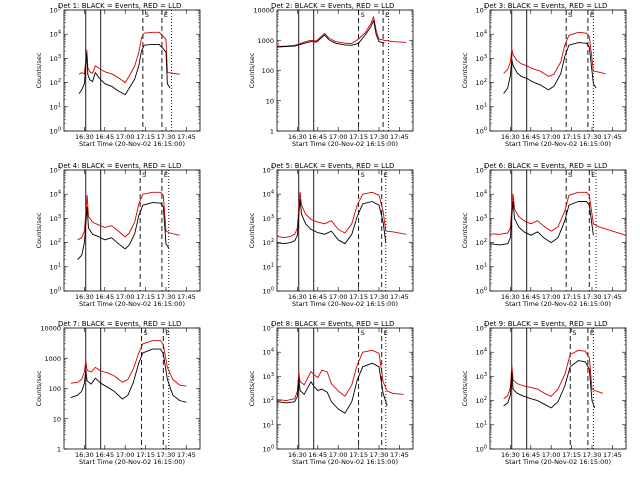 This screenshot has width=640, height=480. Describe the element at coordinates (545, 324) in the screenshot. I see `panel-title: Det 9: BLACK = Events, RED = LLD` at that location.